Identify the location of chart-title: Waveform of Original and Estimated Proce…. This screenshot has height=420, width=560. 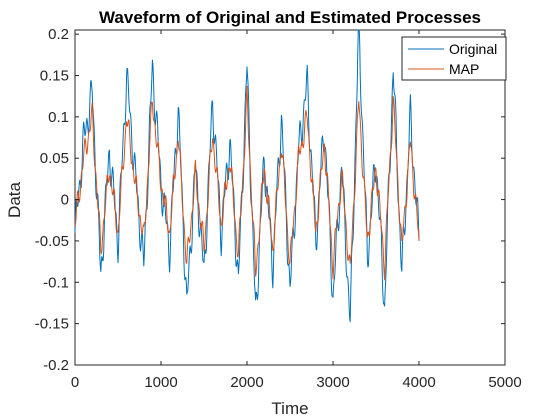
(290, 17).